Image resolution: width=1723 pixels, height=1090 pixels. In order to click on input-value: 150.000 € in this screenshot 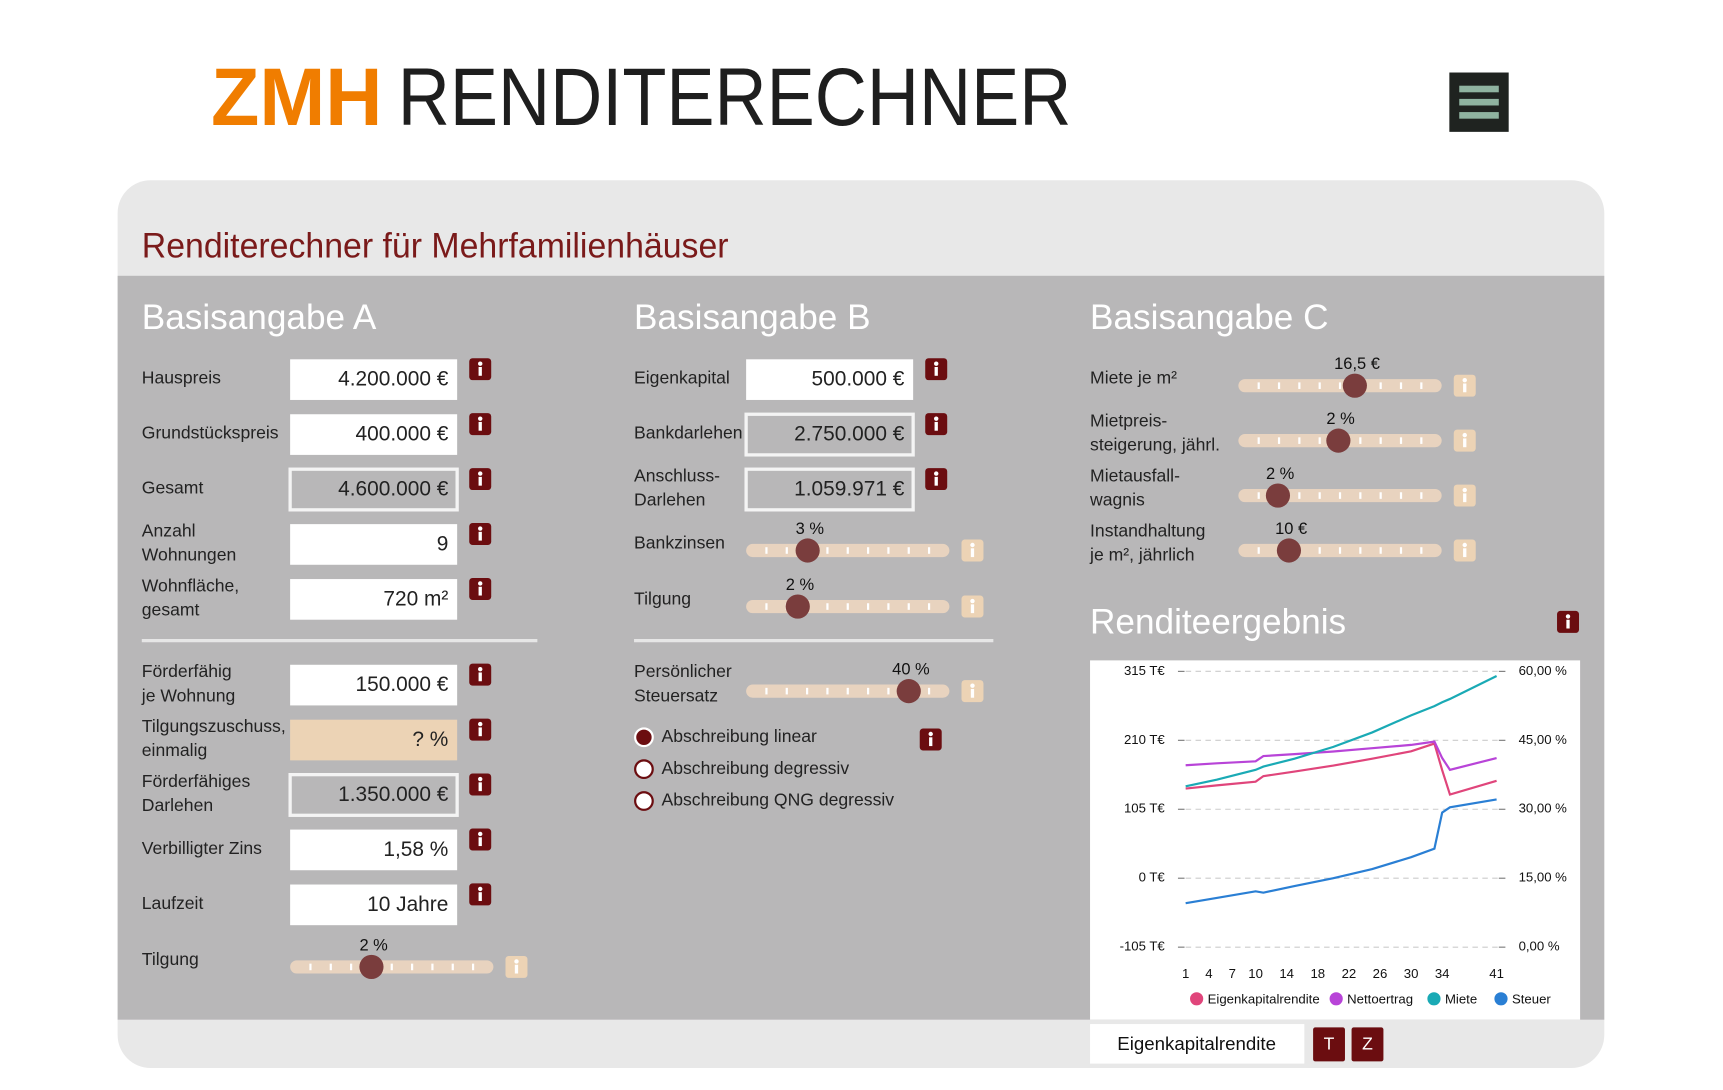, I will do `click(402, 684)`.